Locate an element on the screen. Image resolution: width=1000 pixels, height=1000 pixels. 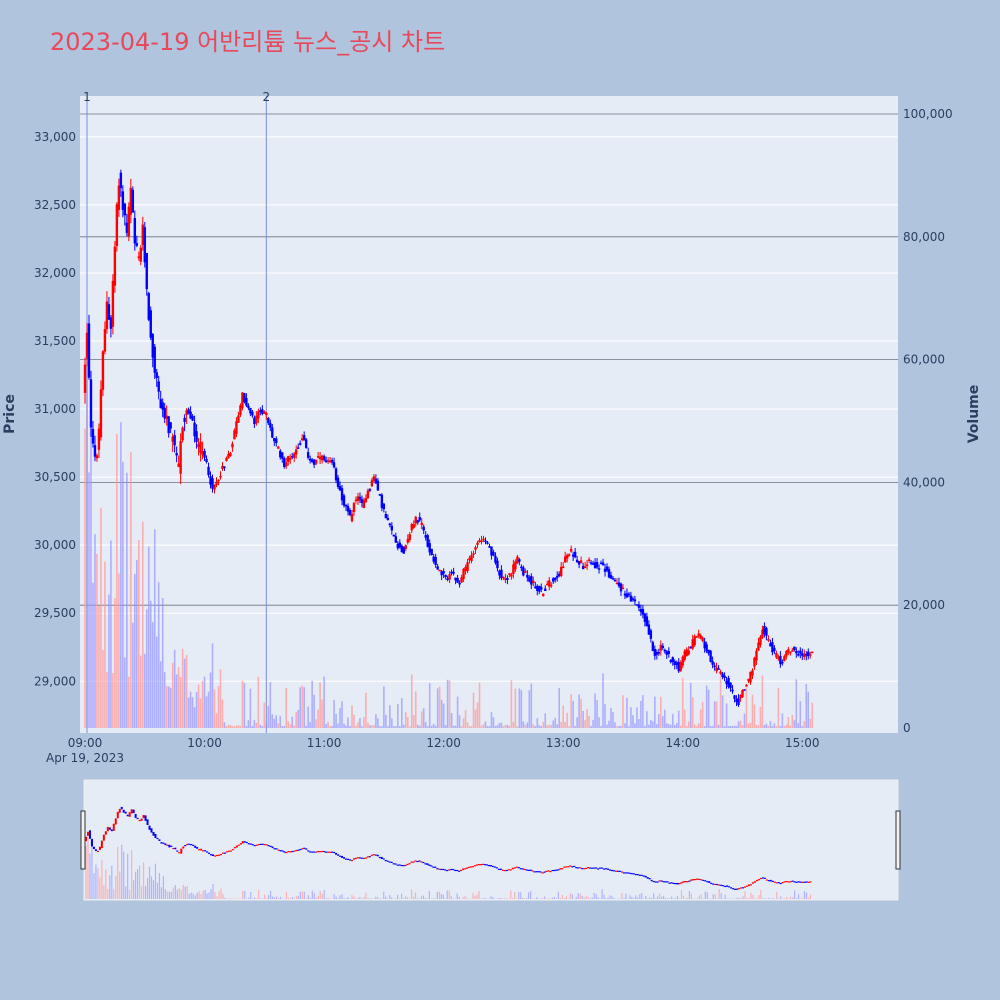
chart-title: 2023-04-19 어반리튬 뉴스_공시 차트 is located at coordinates (247, 42).